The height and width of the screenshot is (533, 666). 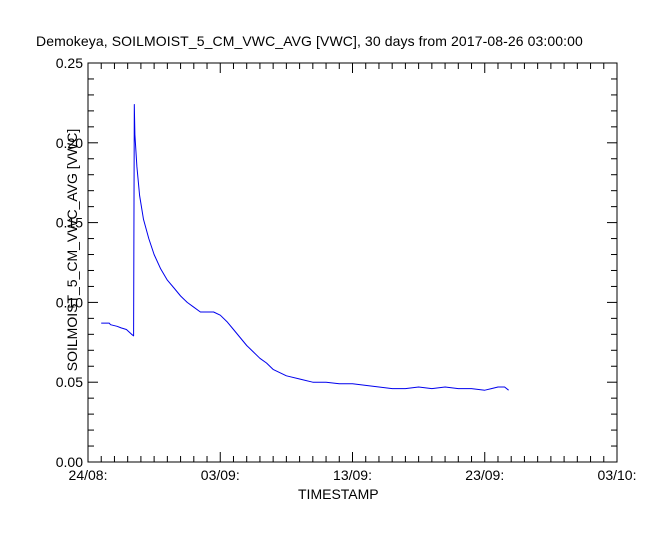 What do you see at coordinates (220, 475) in the screenshot?
I see `x-tick-label: 03/09:` at bounding box center [220, 475].